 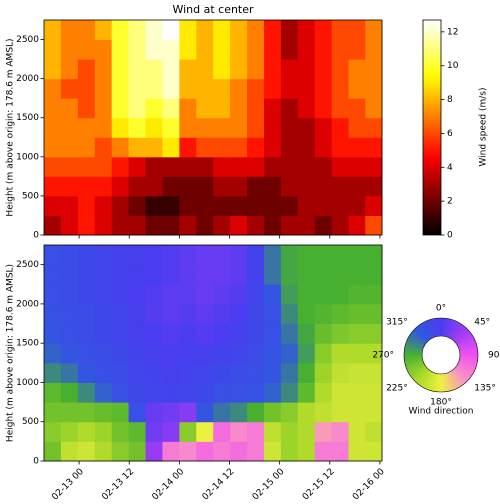 What do you see at coordinates (27, 79) in the screenshot?
I see `y-tick-label: 2000` at bounding box center [27, 79].